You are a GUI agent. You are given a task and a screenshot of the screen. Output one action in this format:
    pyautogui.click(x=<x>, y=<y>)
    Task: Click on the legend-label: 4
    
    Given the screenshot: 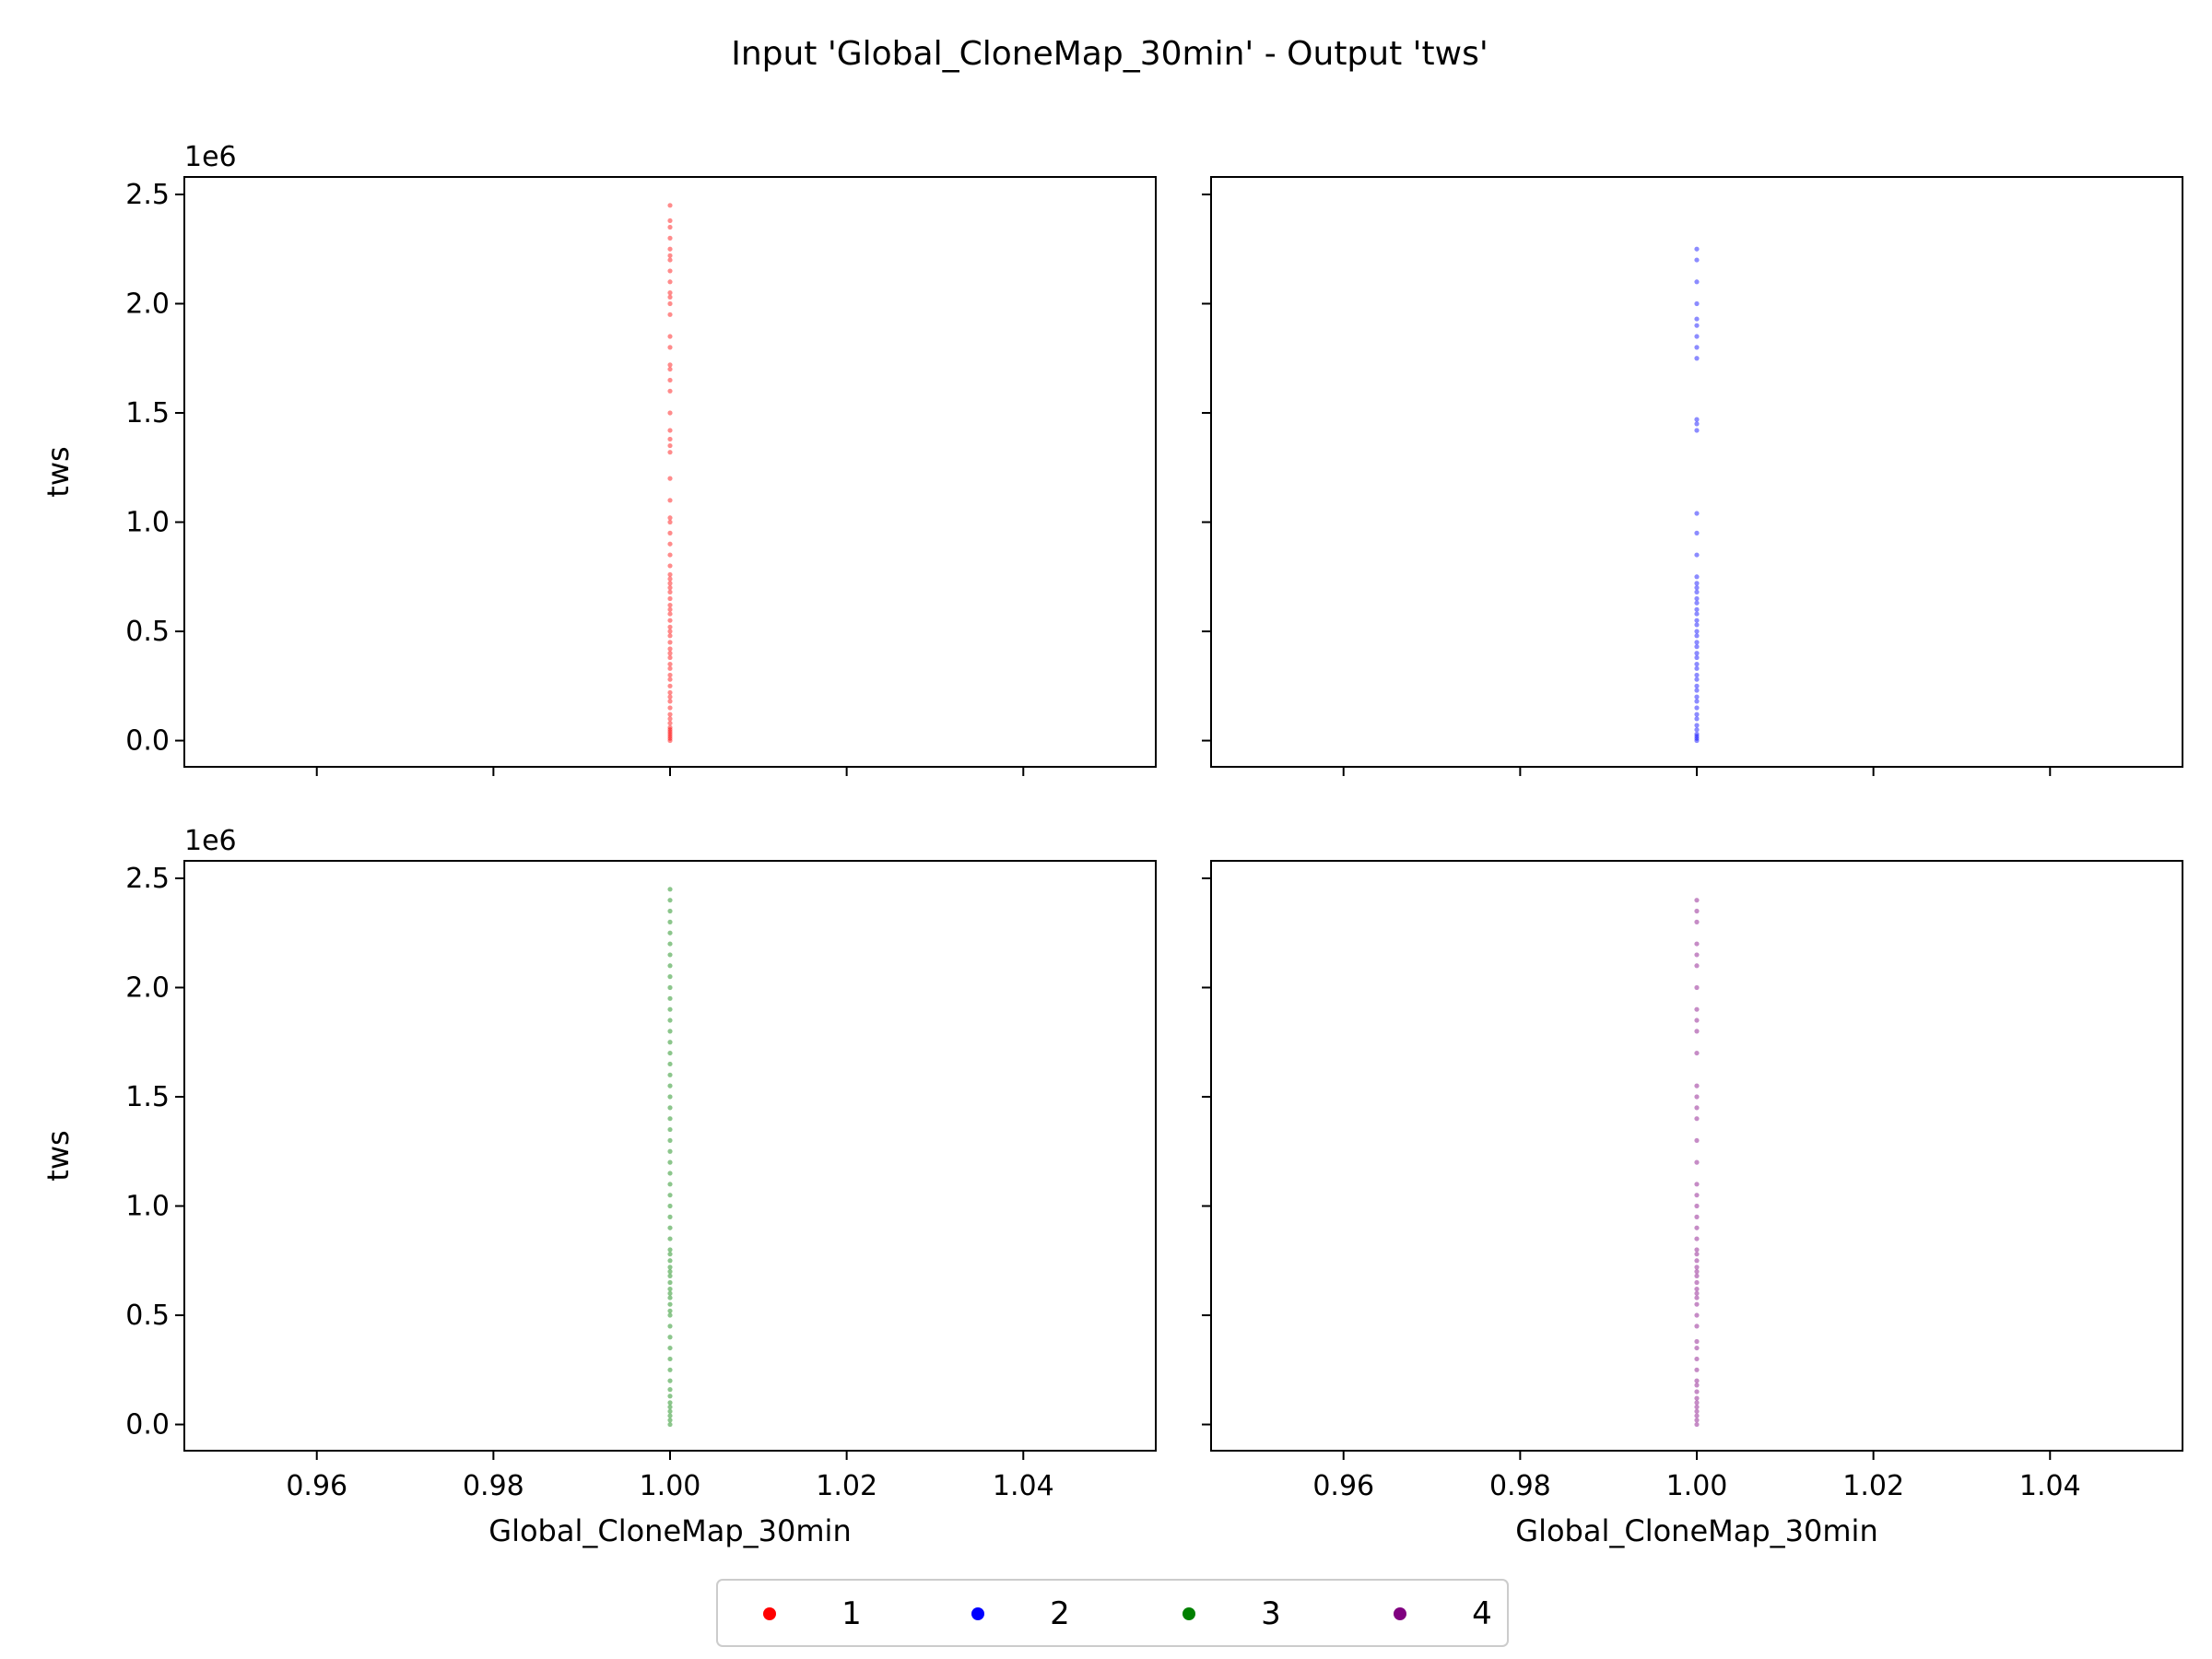 What is the action you would take?
    pyautogui.click(x=1482, y=1613)
    